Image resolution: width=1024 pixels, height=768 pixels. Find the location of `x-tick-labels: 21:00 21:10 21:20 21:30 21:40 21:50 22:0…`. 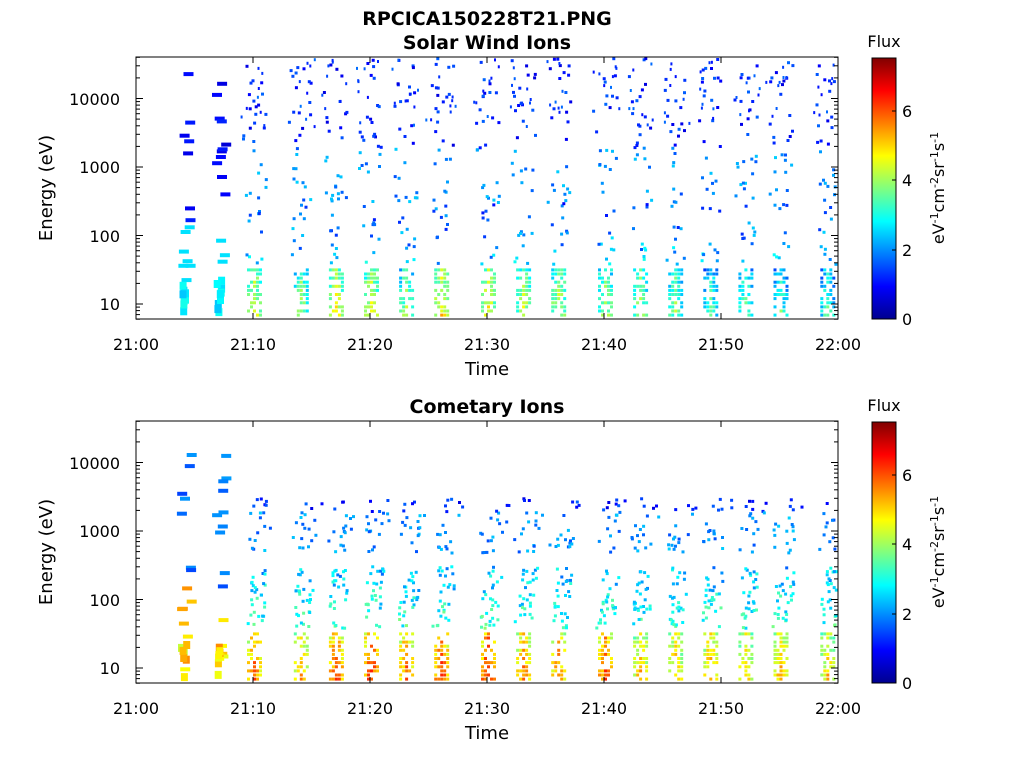

x-tick-labels: 21:00 21:10 21:20 21:30 21:40 21:50 22:0… is located at coordinates (487, 344).